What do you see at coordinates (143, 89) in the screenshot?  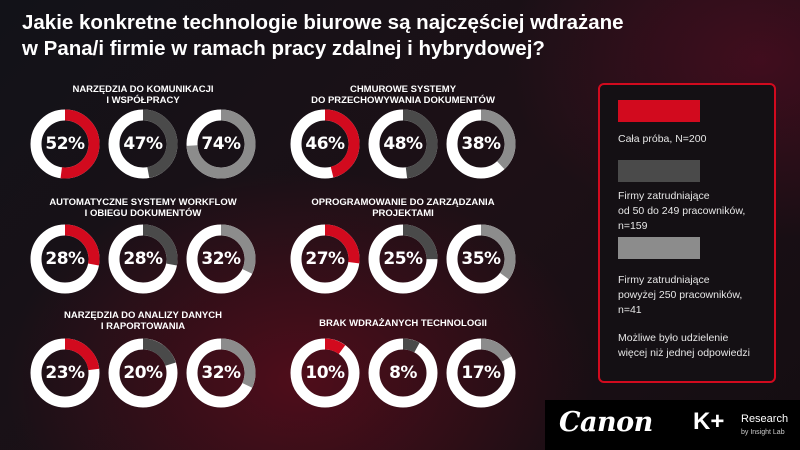 I see `chart-group-title-line: NARZĘDZIA DO KOMUNIKACJI` at bounding box center [143, 89].